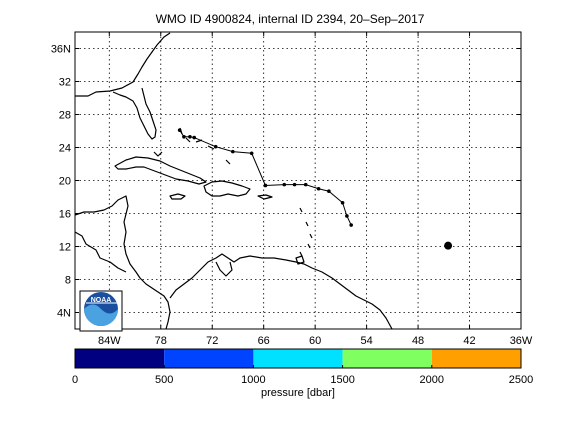 This screenshot has height=432, width=576. I want to click on lon-tick-label: 54, so click(366, 341).